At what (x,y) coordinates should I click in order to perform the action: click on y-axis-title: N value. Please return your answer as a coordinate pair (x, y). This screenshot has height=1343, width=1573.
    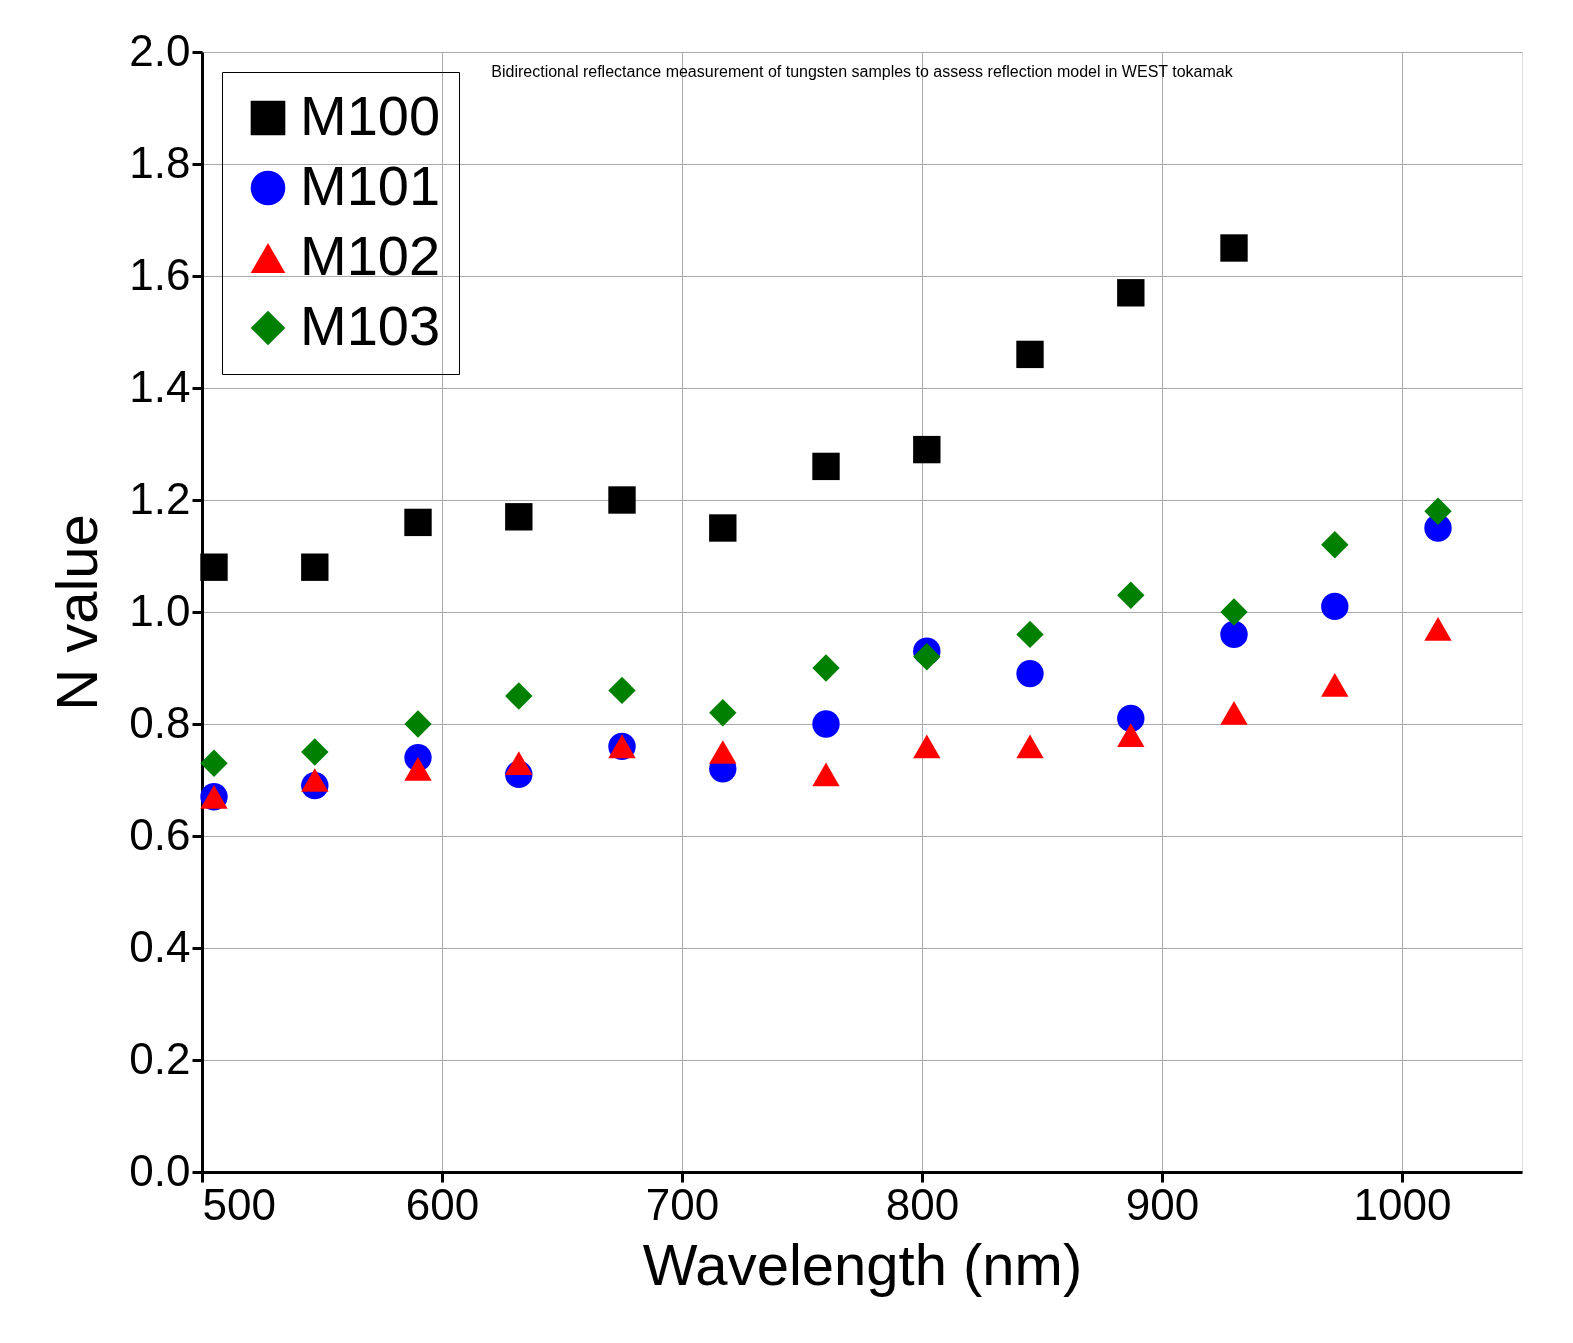
    Looking at the image, I should click on (77, 612).